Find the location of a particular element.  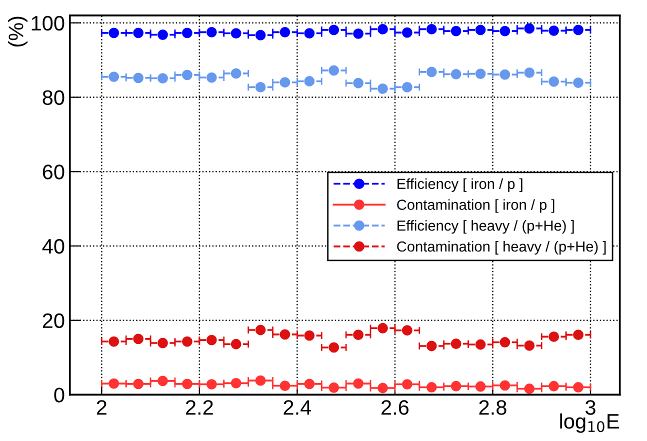

x-tick-label: 2.2 is located at coordinates (199, 407).